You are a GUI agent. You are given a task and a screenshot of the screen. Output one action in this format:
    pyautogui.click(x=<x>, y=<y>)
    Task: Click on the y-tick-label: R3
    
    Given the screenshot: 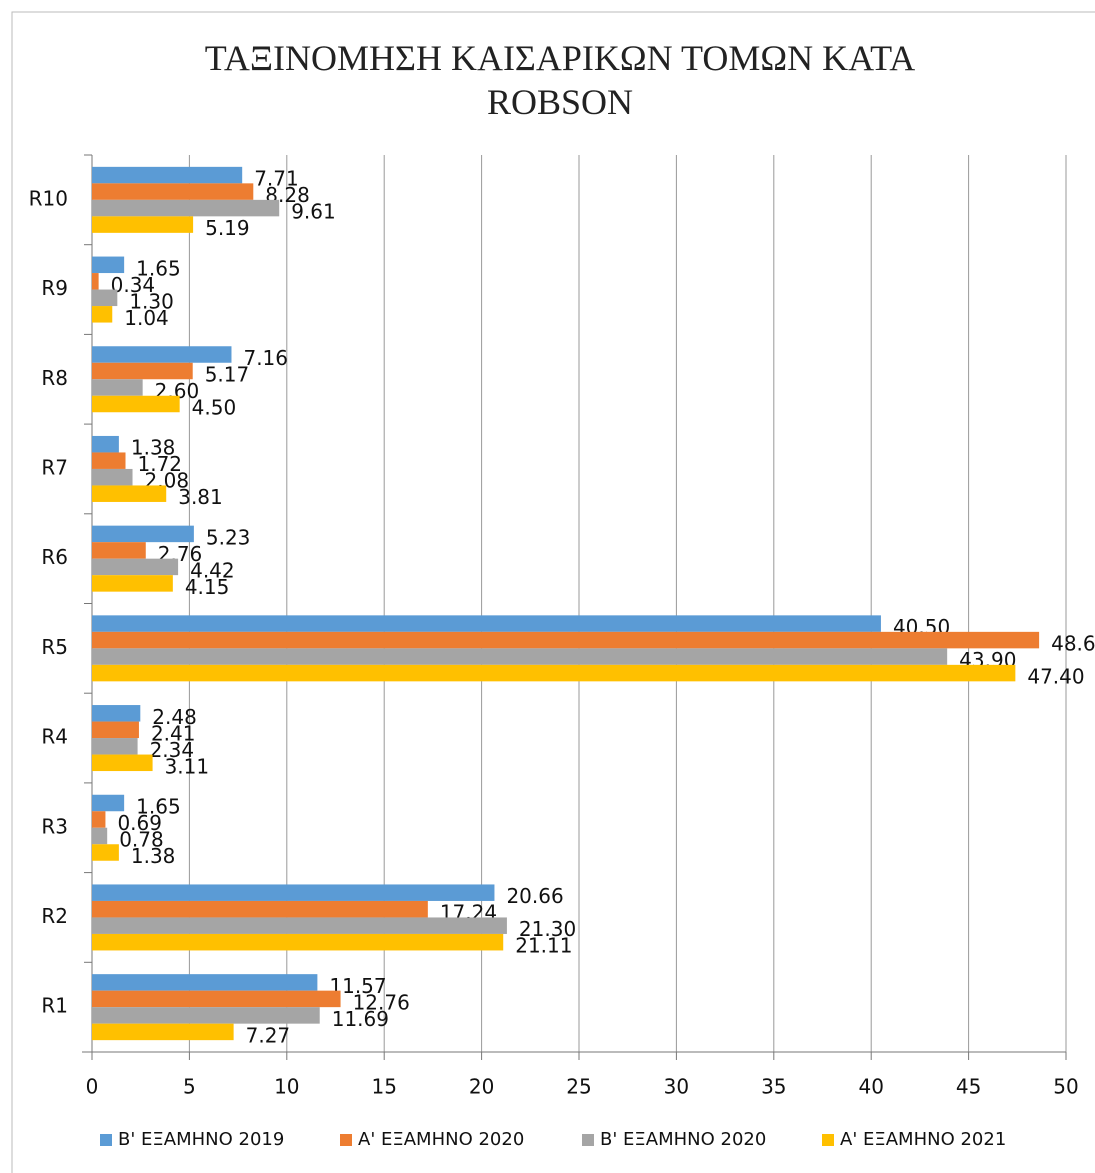 What is the action you would take?
    pyautogui.click(x=54, y=826)
    